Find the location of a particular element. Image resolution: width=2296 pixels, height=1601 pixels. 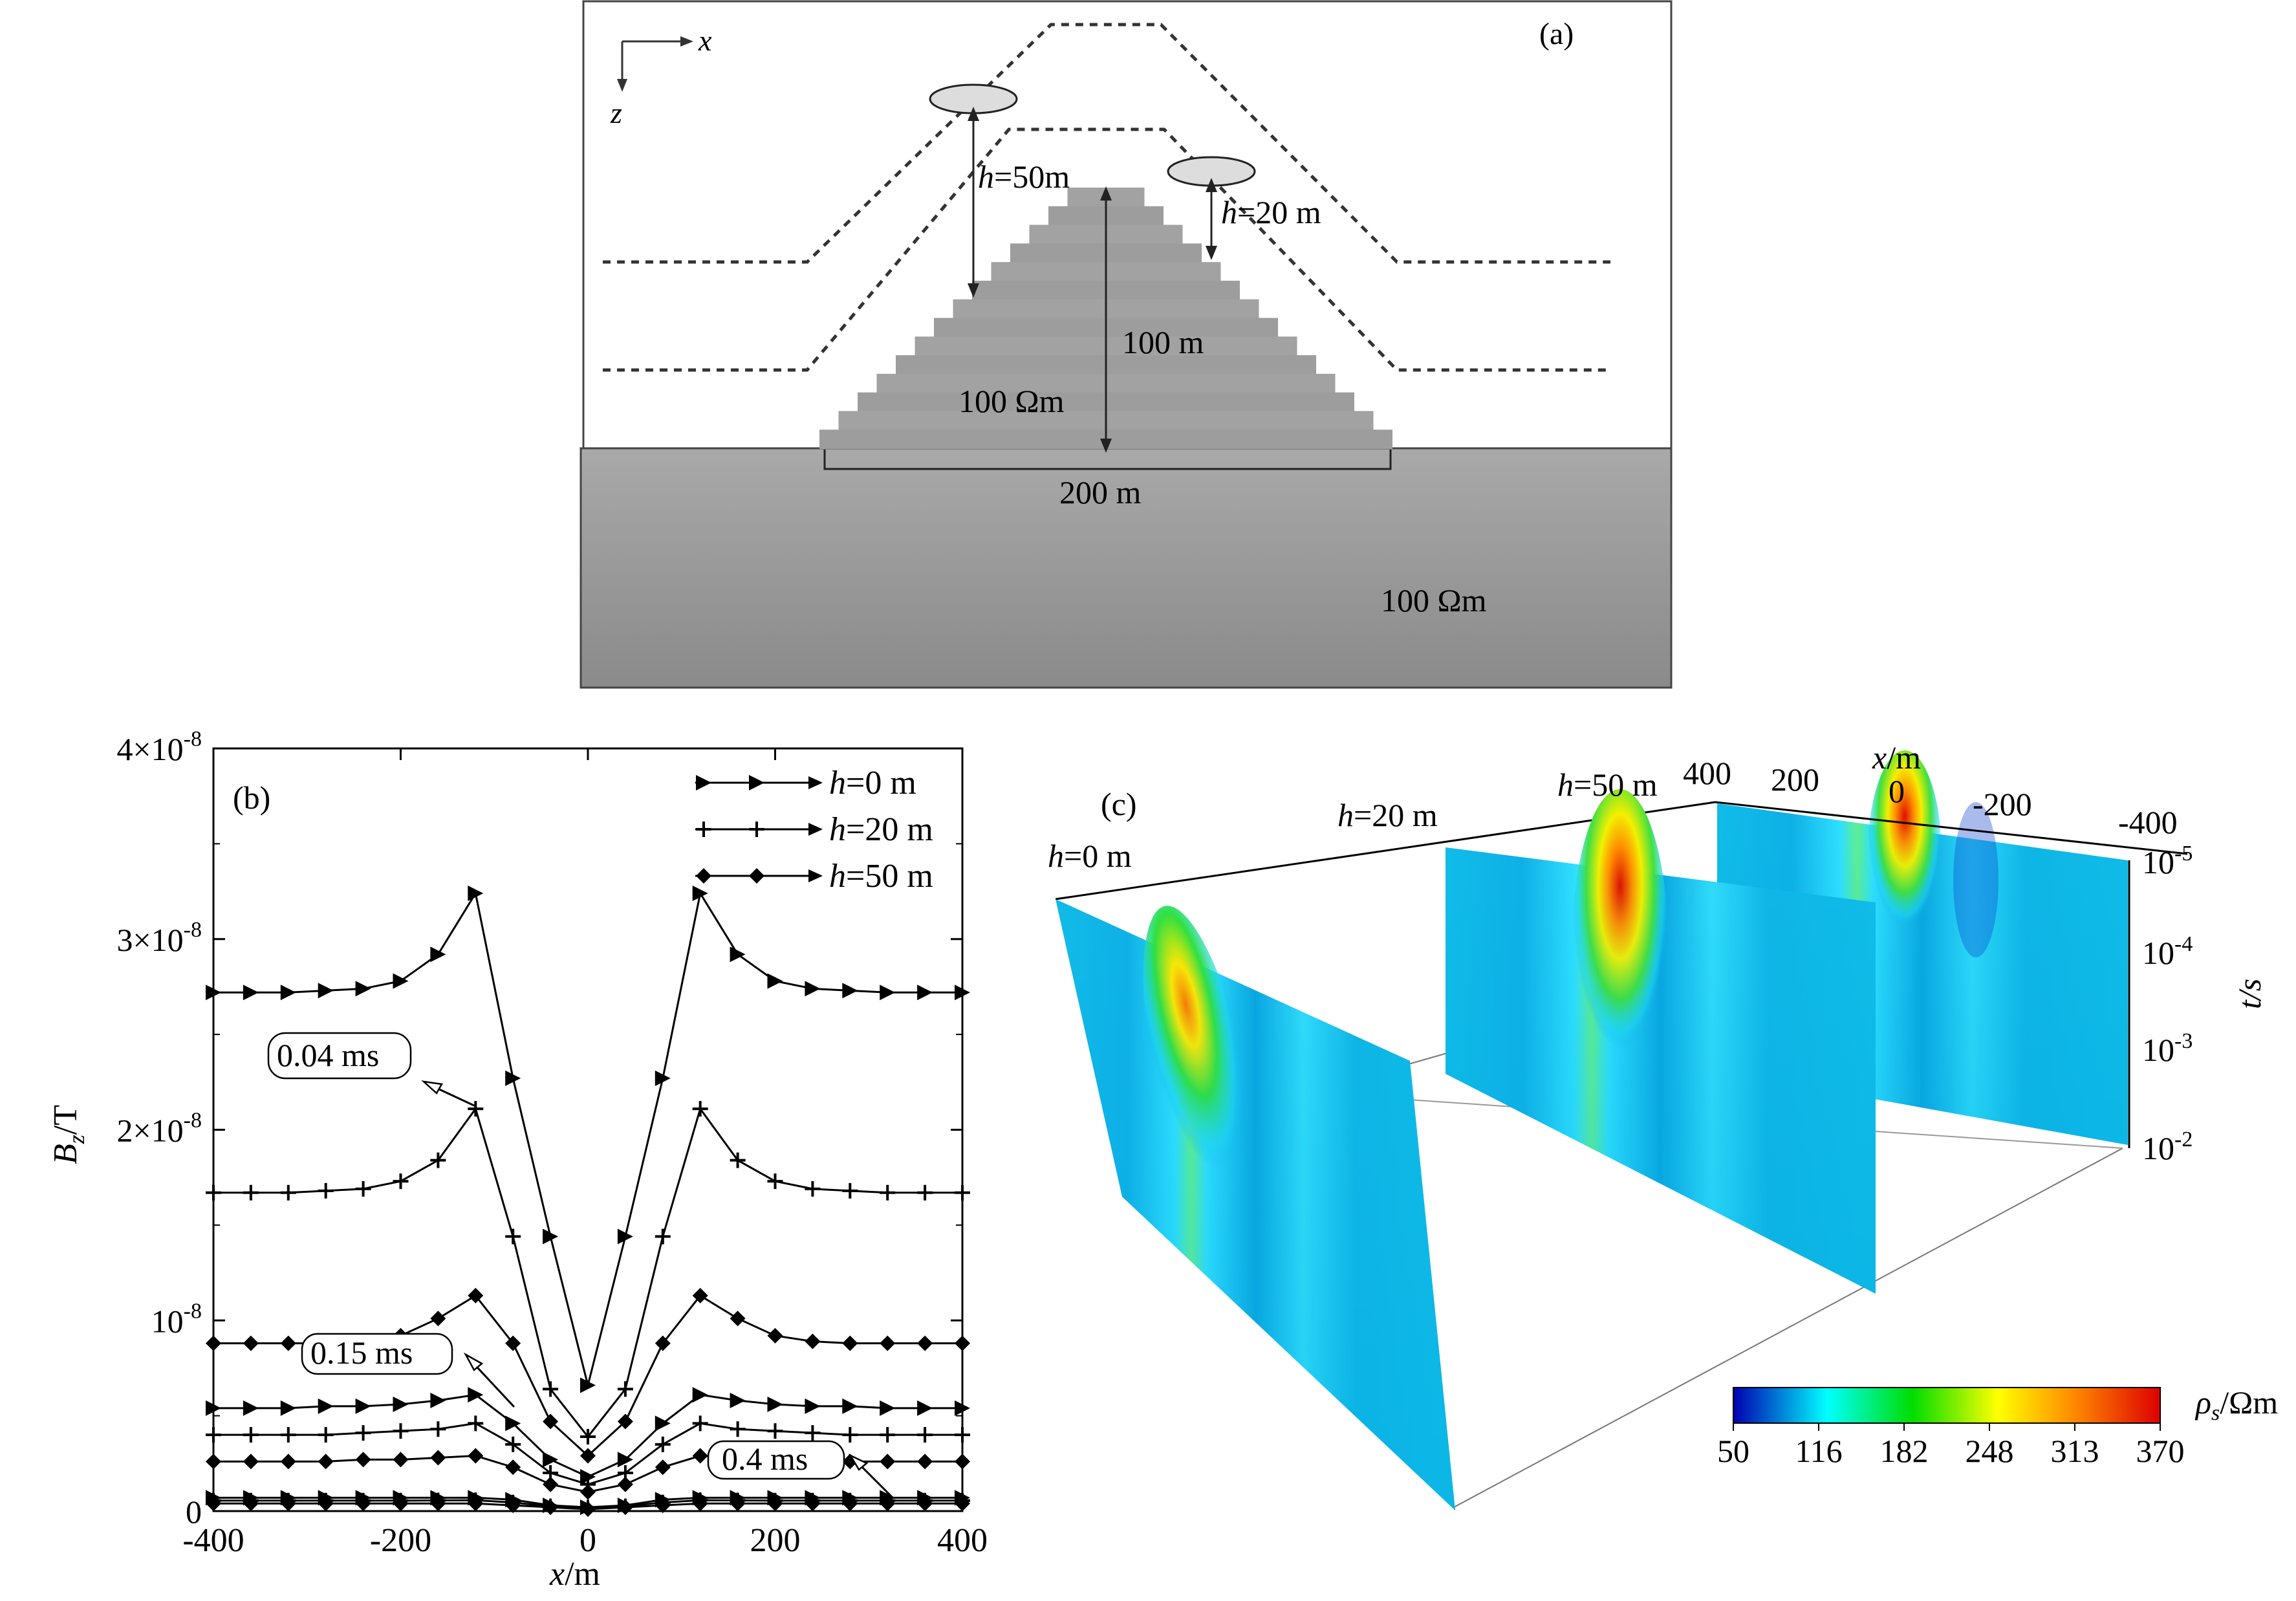

colorbar-tick-label: 116 is located at coordinates (1818, 1451).